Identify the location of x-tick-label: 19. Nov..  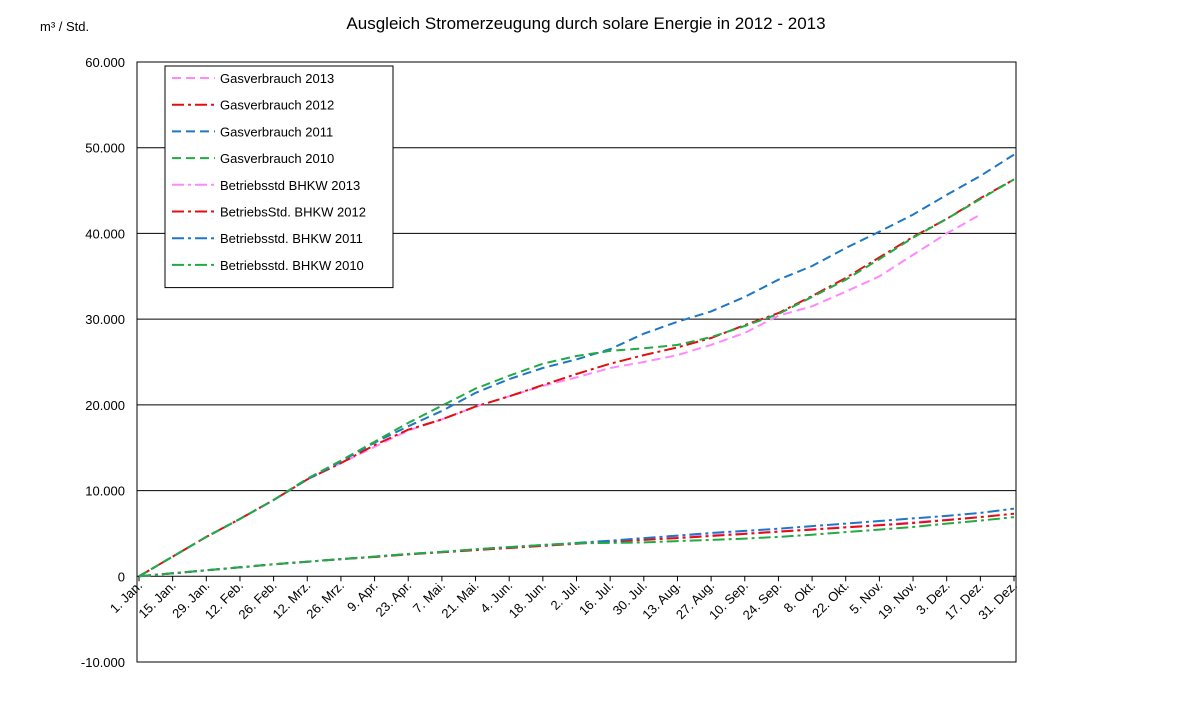
(897, 600).